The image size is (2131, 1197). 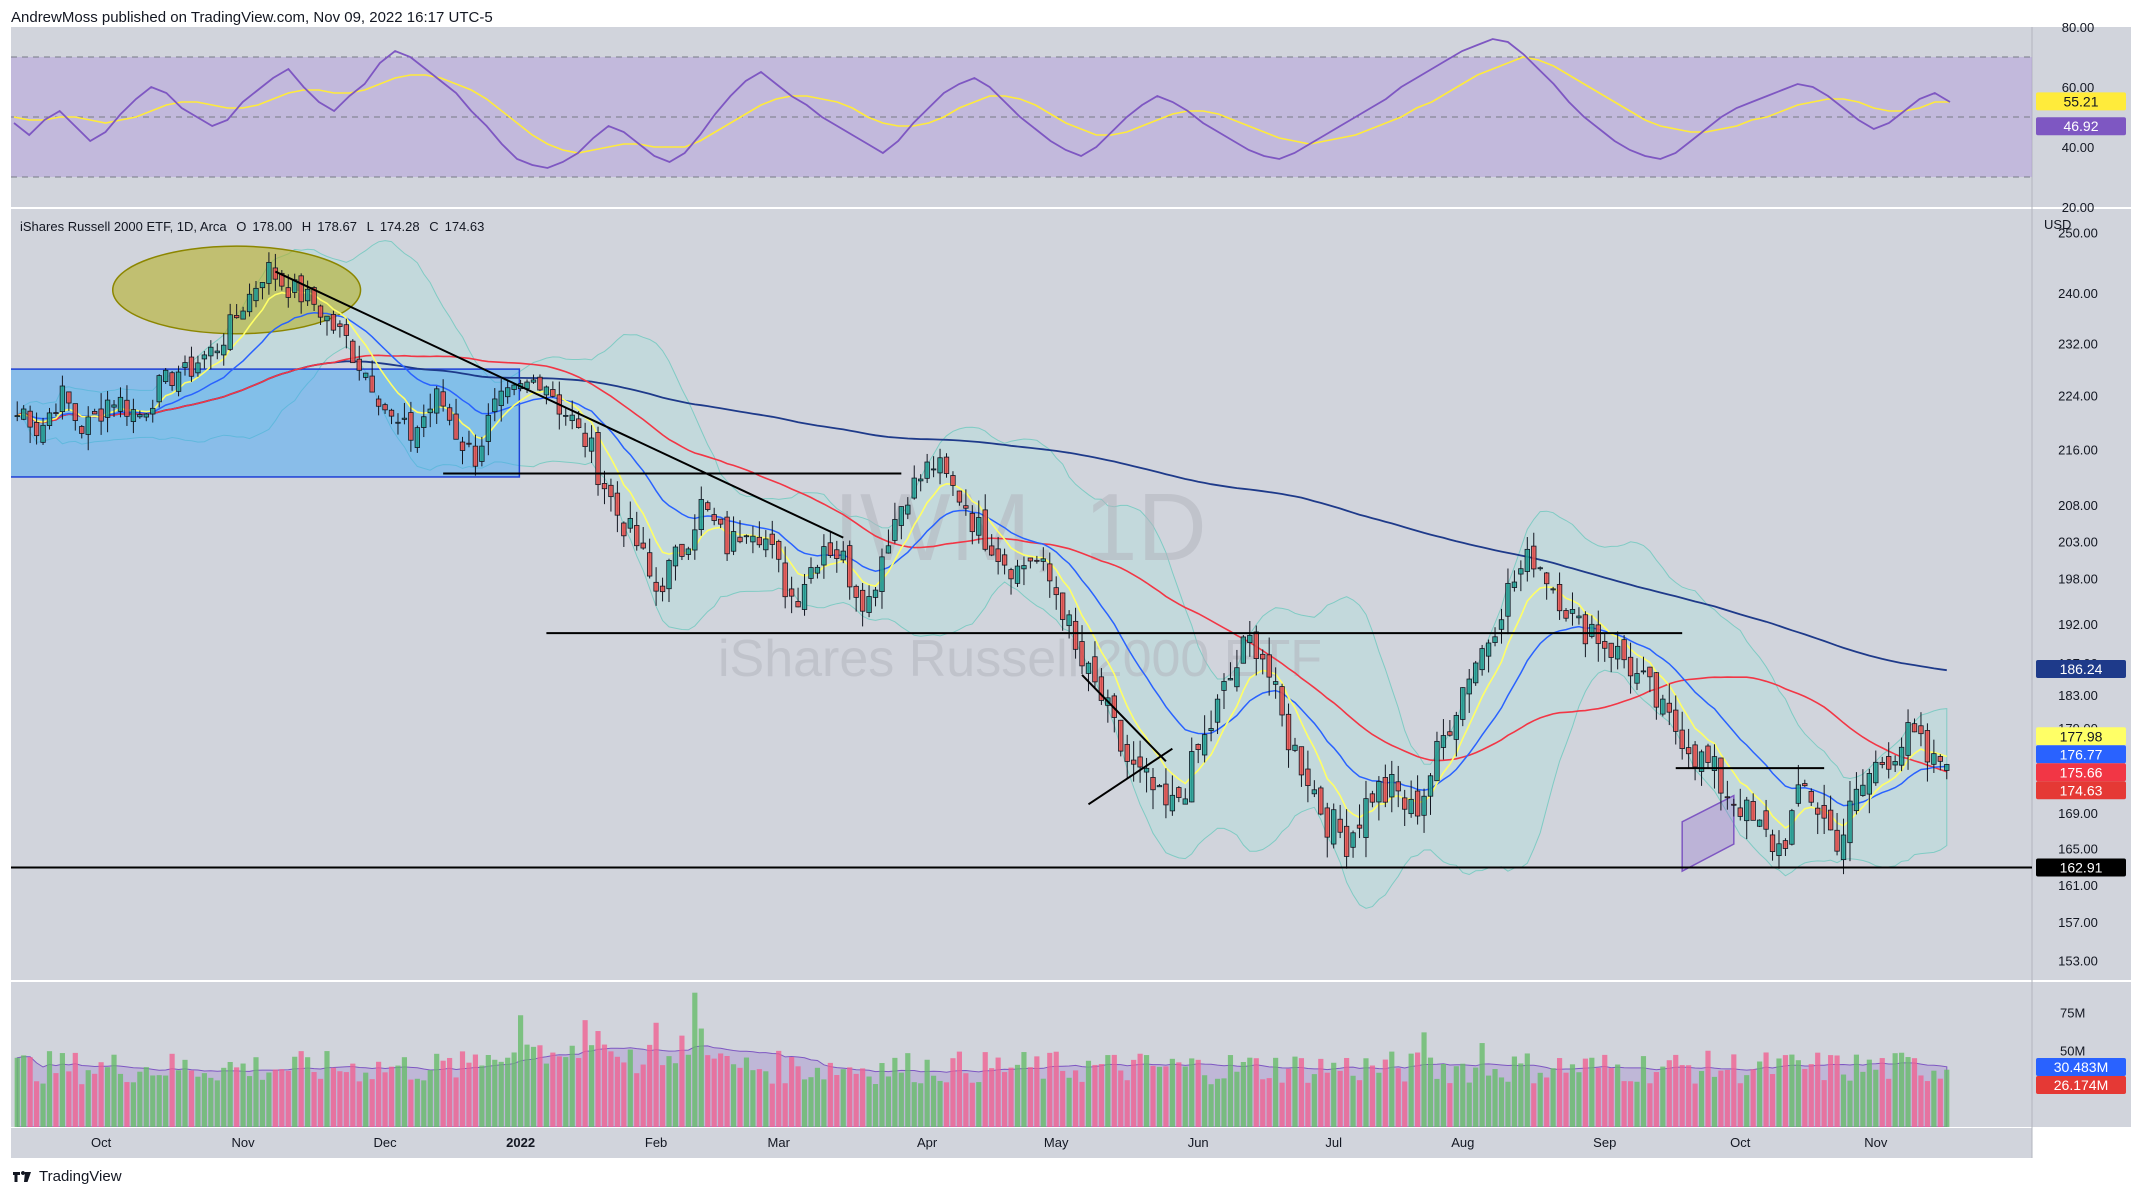 I want to click on range-box, so click(x=265, y=423).